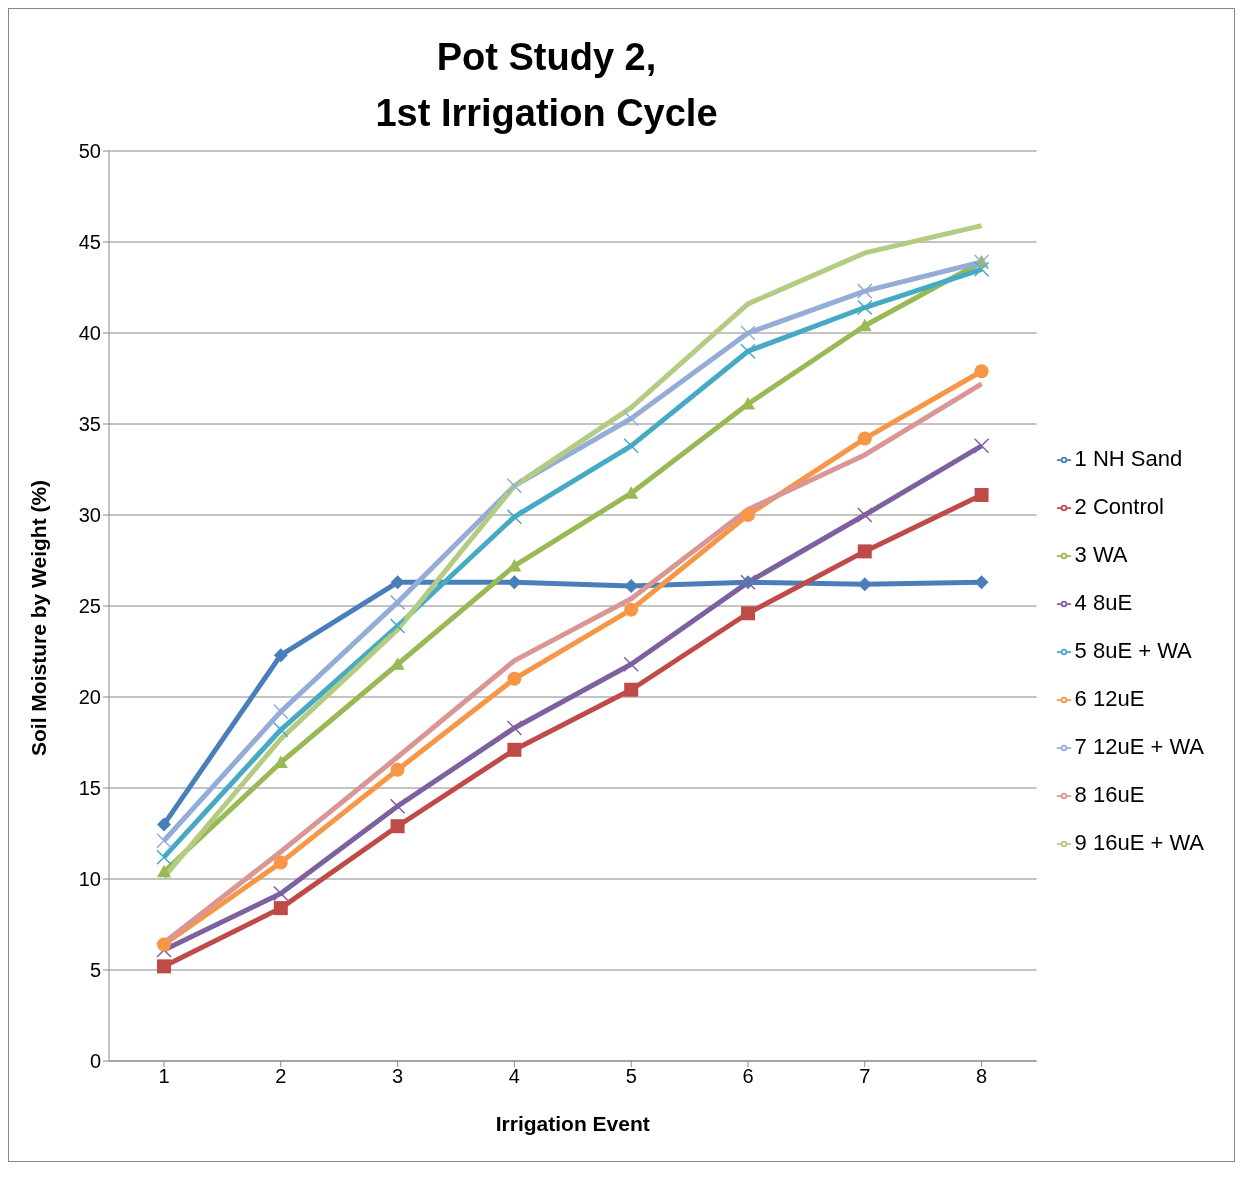 The image size is (1247, 1204). What do you see at coordinates (1101, 554) in the screenshot?
I see `legend-label: 3 WA` at bounding box center [1101, 554].